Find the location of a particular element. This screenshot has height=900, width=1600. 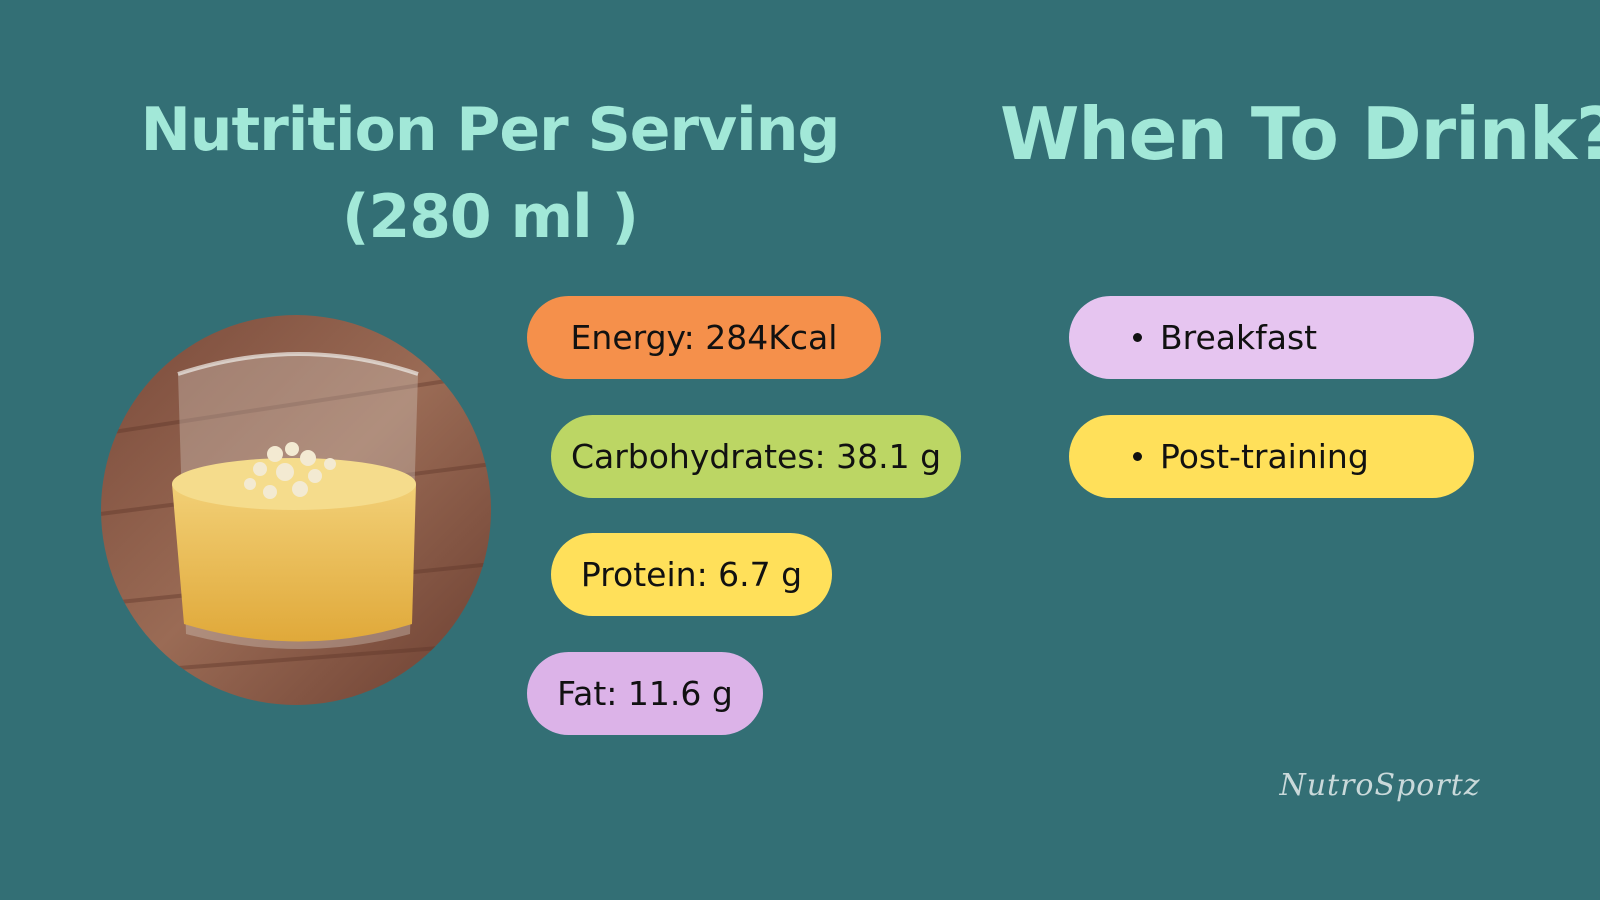

when-item: Breakfast is located at coordinates (1239, 337).